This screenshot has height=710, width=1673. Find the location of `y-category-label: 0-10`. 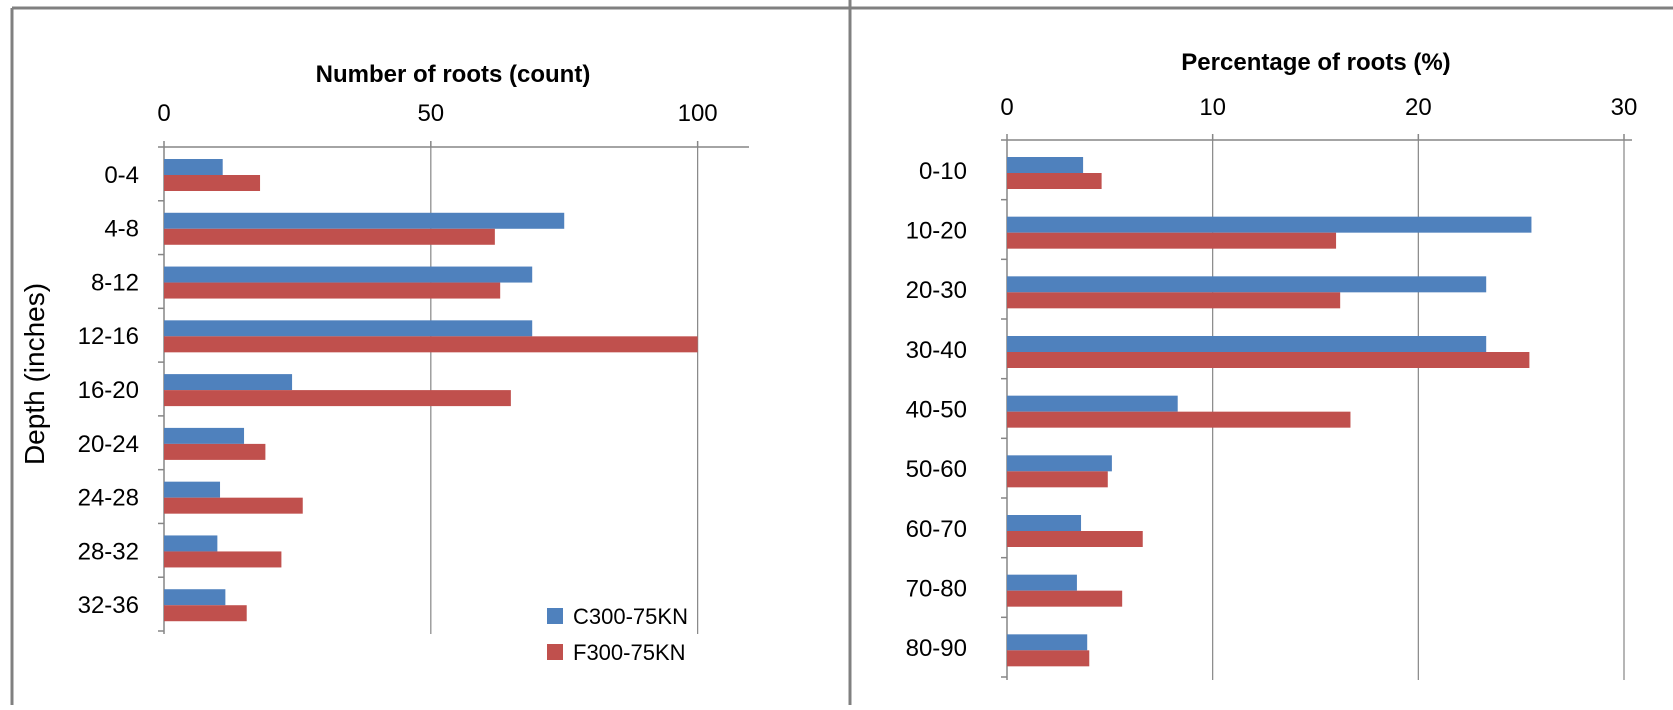

y-category-label: 0-10 is located at coordinates (943, 171).